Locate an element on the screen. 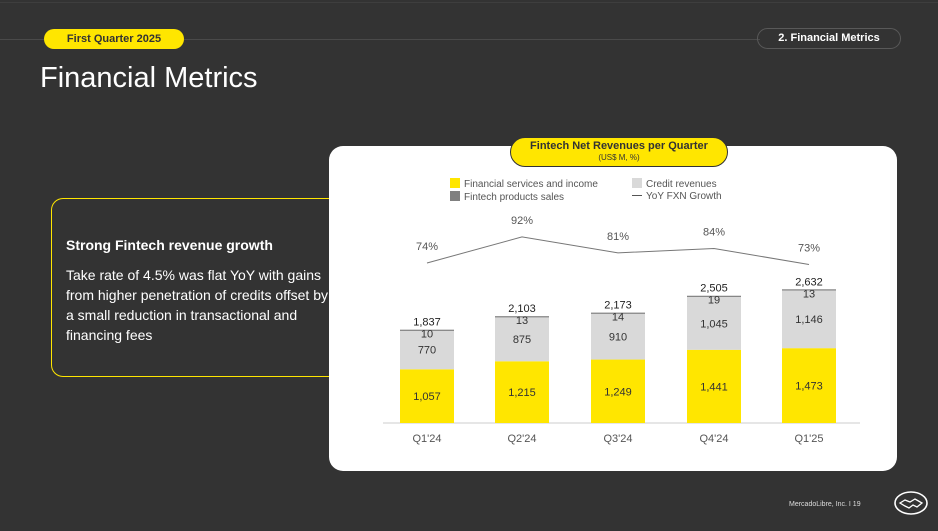 This screenshot has height=531, width=938. data-label: 1,146 is located at coordinates (809, 320).